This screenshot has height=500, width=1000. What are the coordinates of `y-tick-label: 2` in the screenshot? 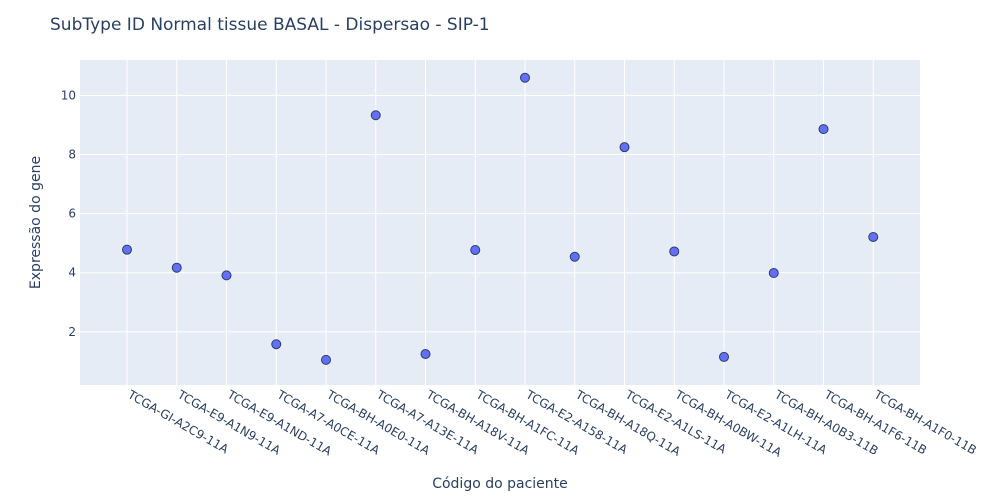 It's located at (72, 332).